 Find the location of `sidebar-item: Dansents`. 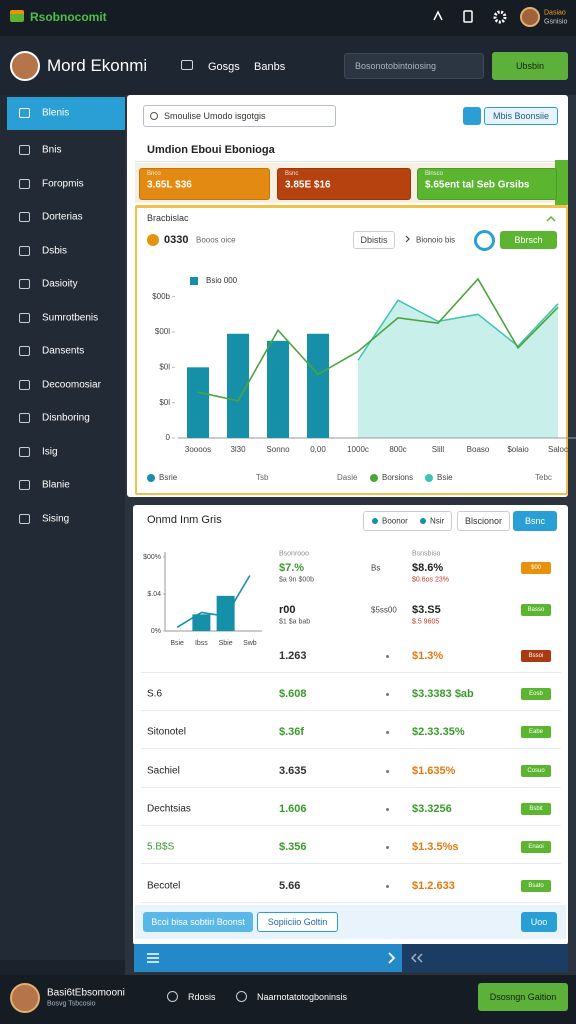

sidebar-item: Dansents is located at coordinates (63, 351).